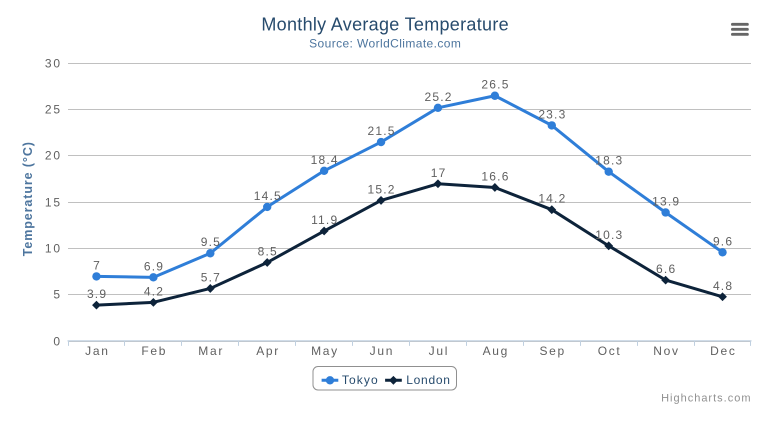  What do you see at coordinates (496, 351) in the screenshot?
I see `svg-text: Aug` at bounding box center [496, 351].